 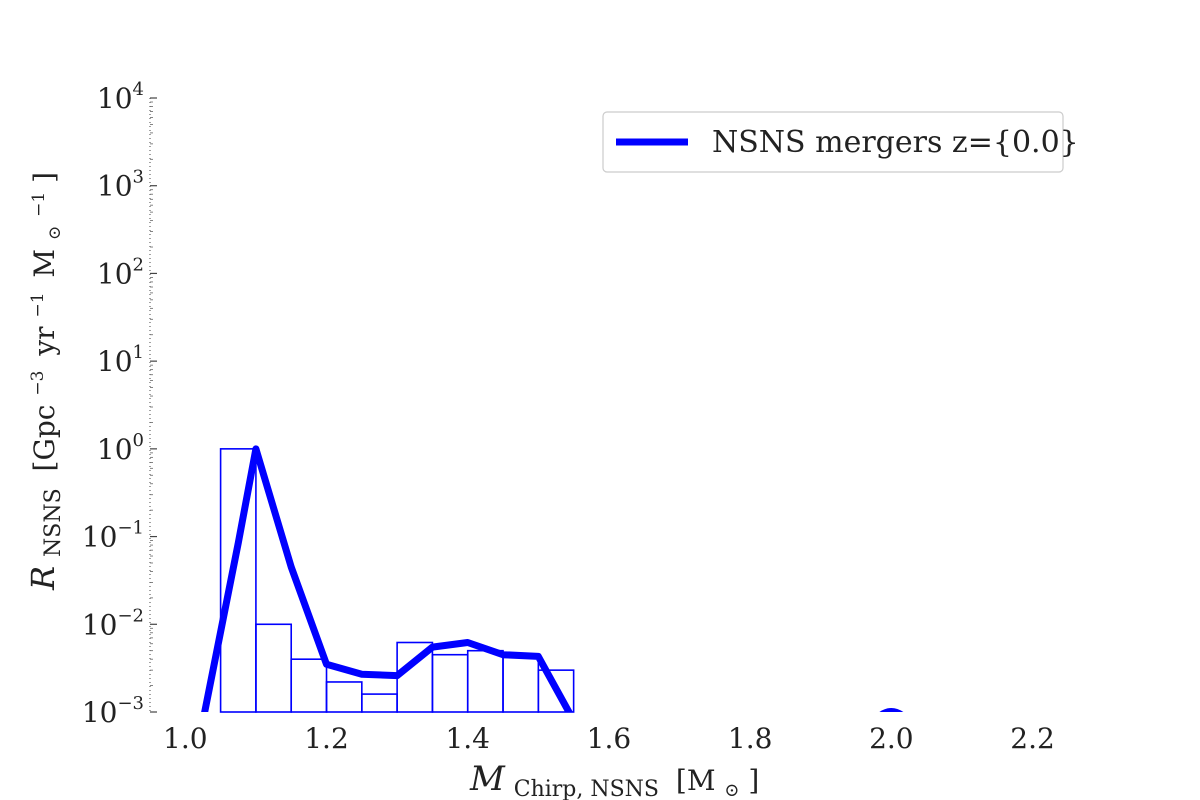 I want to click on markers, so click(x=891, y=710).